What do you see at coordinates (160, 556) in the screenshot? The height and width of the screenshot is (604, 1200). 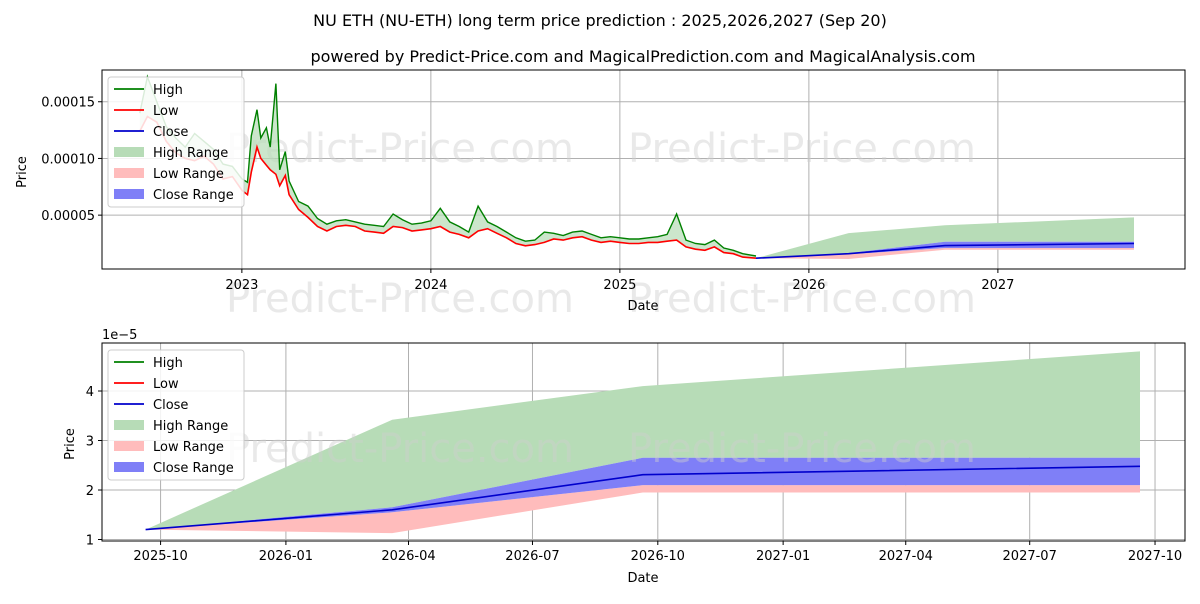 I see `x-tick-label: 2025-10` at bounding box center [160, 556].